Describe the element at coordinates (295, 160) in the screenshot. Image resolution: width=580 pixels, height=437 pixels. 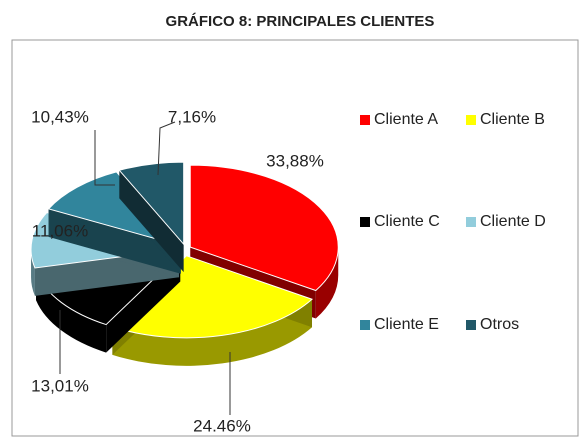
I see `data-label: 33,88%` at that location.